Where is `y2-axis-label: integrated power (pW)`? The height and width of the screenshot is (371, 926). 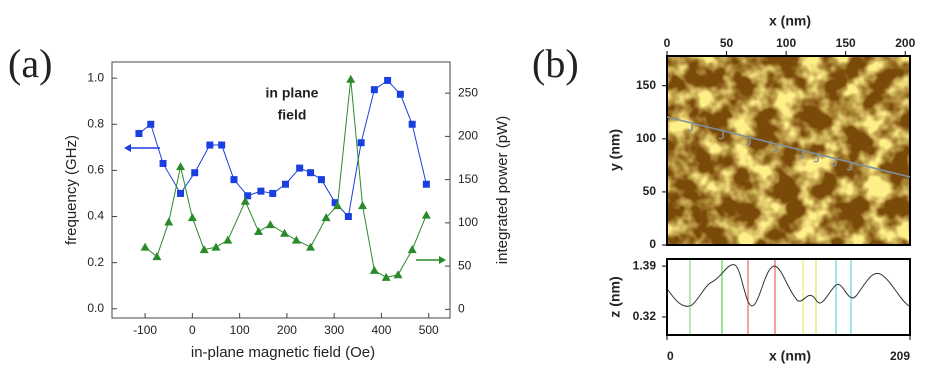 y2-axis-label: integrated power (pW) is located at coordinates (502, 190).